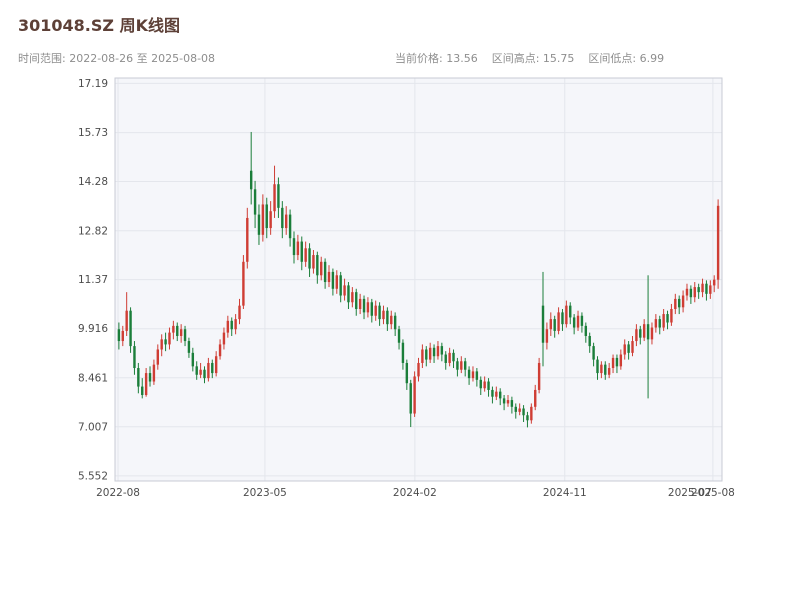 Image resolution: width=800 pixels, height=600 pixels. What do you see at coordinates (536, 58) in the screenshot?
I see `price-stats: 当前价格: 13.56 区间高点: 15.75 区间低点: 6.99` at bounding box center [536, 58].